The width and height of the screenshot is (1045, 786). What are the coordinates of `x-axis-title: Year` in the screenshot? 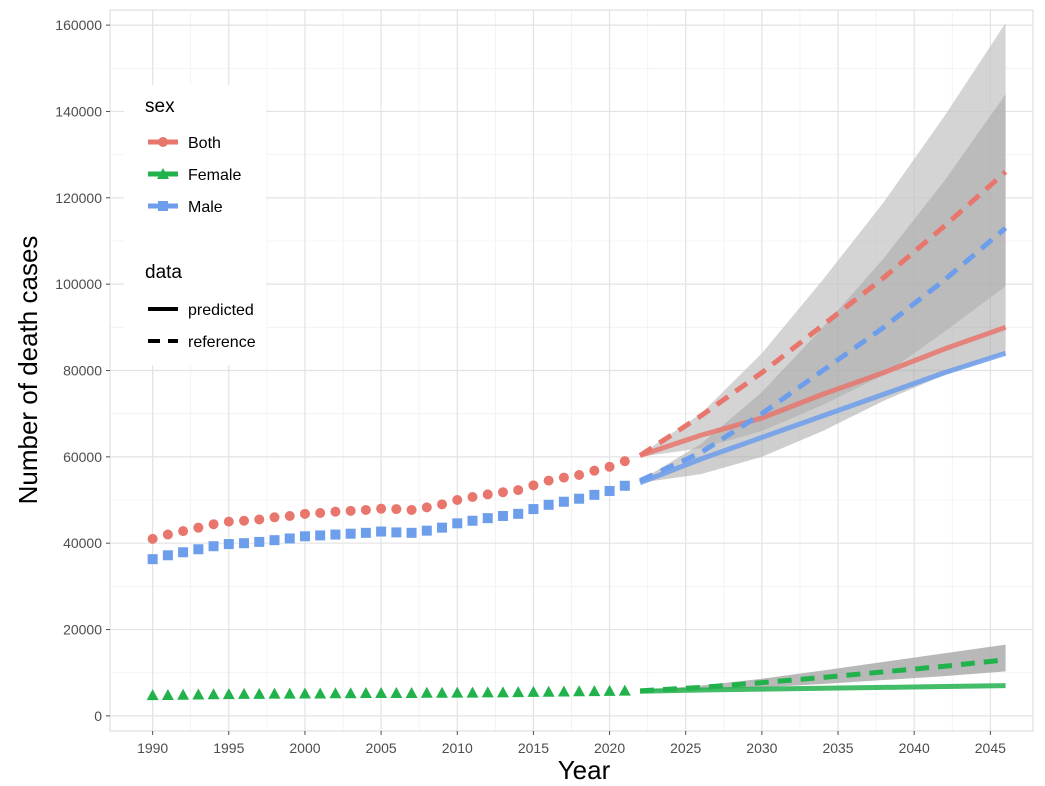 It's located at (584, 770).